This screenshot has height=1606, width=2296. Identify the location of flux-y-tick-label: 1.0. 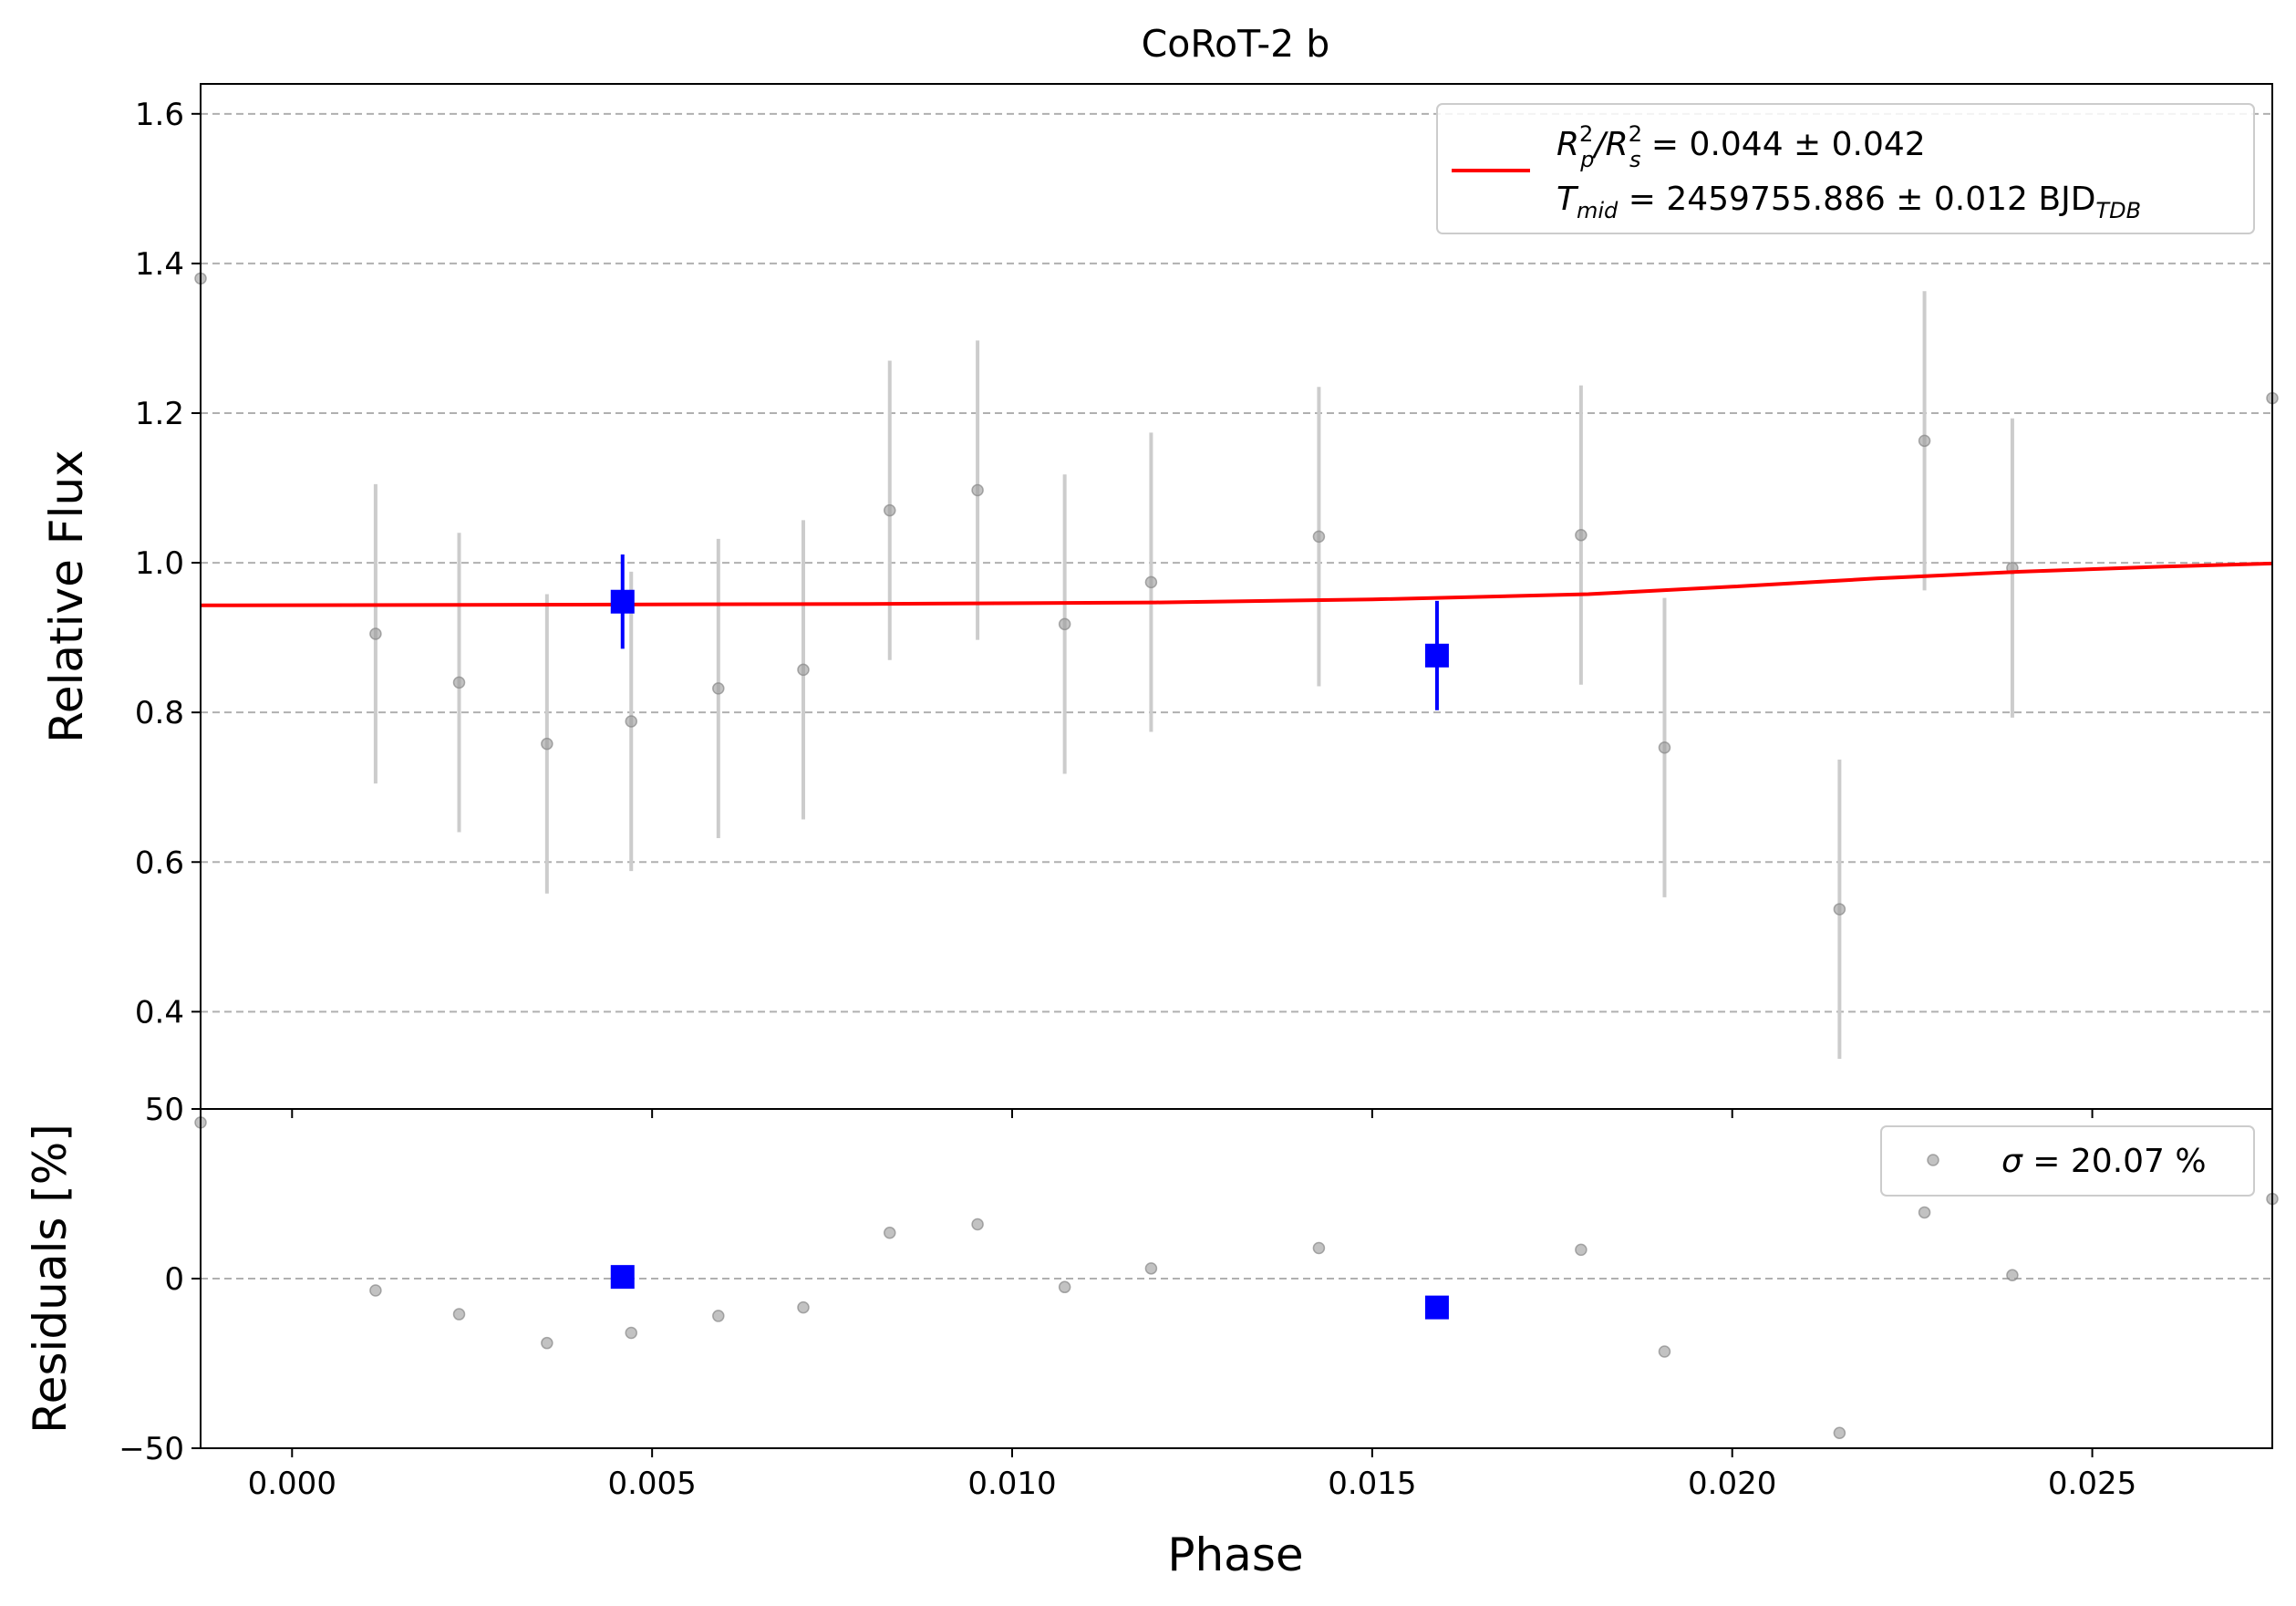
(159, 563).